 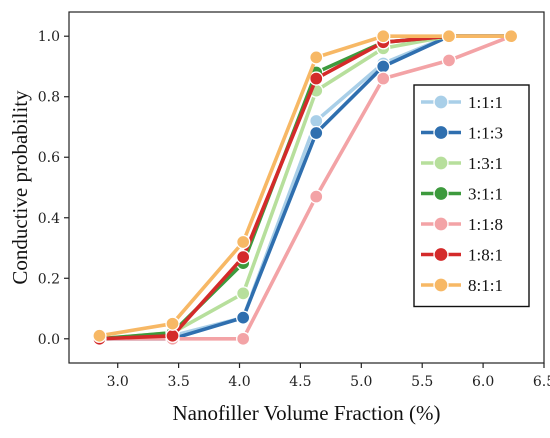 I want to click on x-tick-label: 6.5, so click(x=541, y=382).